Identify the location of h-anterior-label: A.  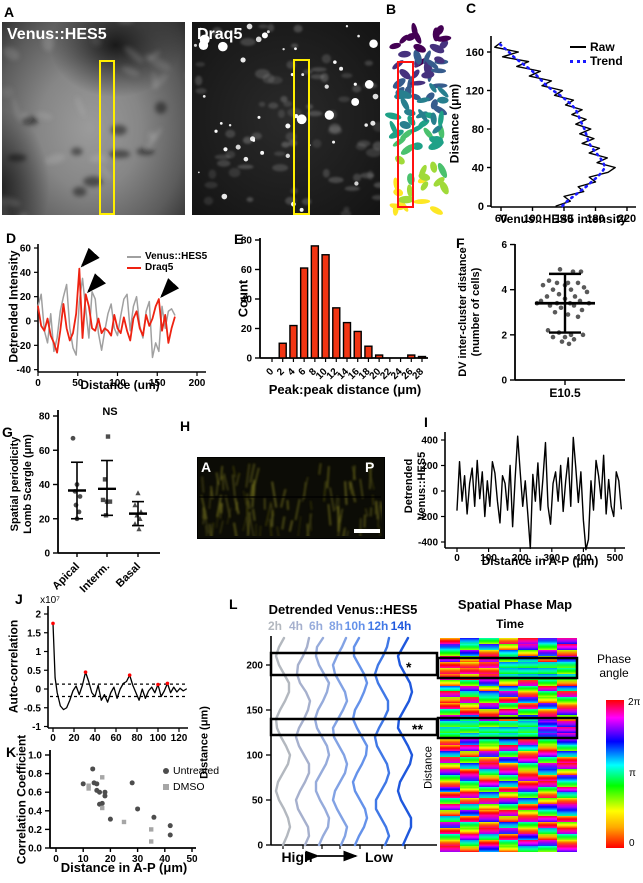
(206, 467).